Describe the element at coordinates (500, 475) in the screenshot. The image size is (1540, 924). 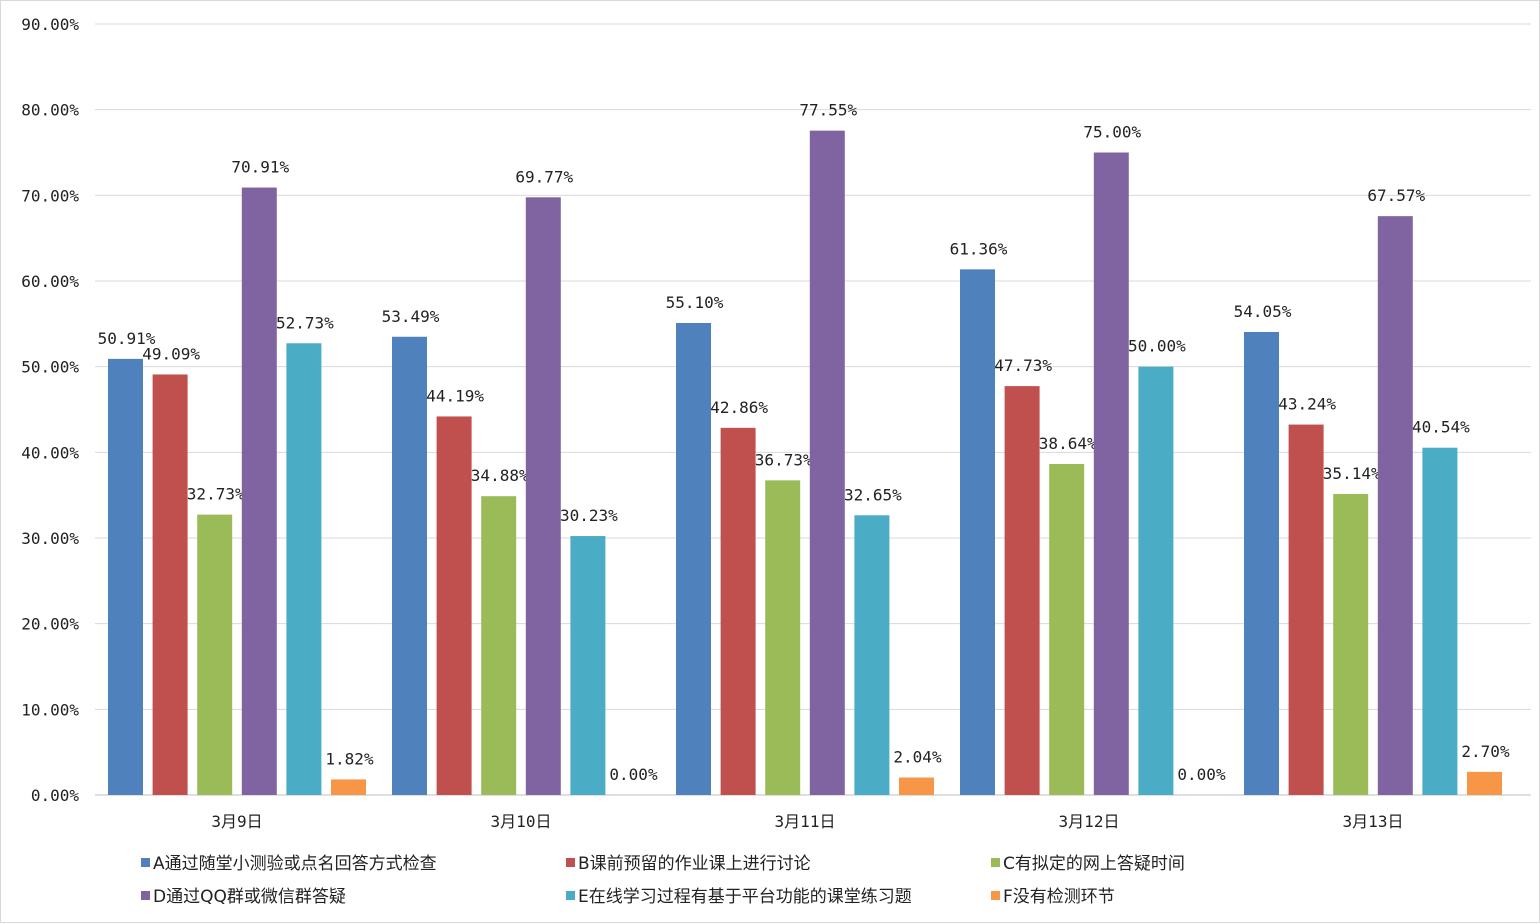
I see `data-label: 34.88%` at that location.